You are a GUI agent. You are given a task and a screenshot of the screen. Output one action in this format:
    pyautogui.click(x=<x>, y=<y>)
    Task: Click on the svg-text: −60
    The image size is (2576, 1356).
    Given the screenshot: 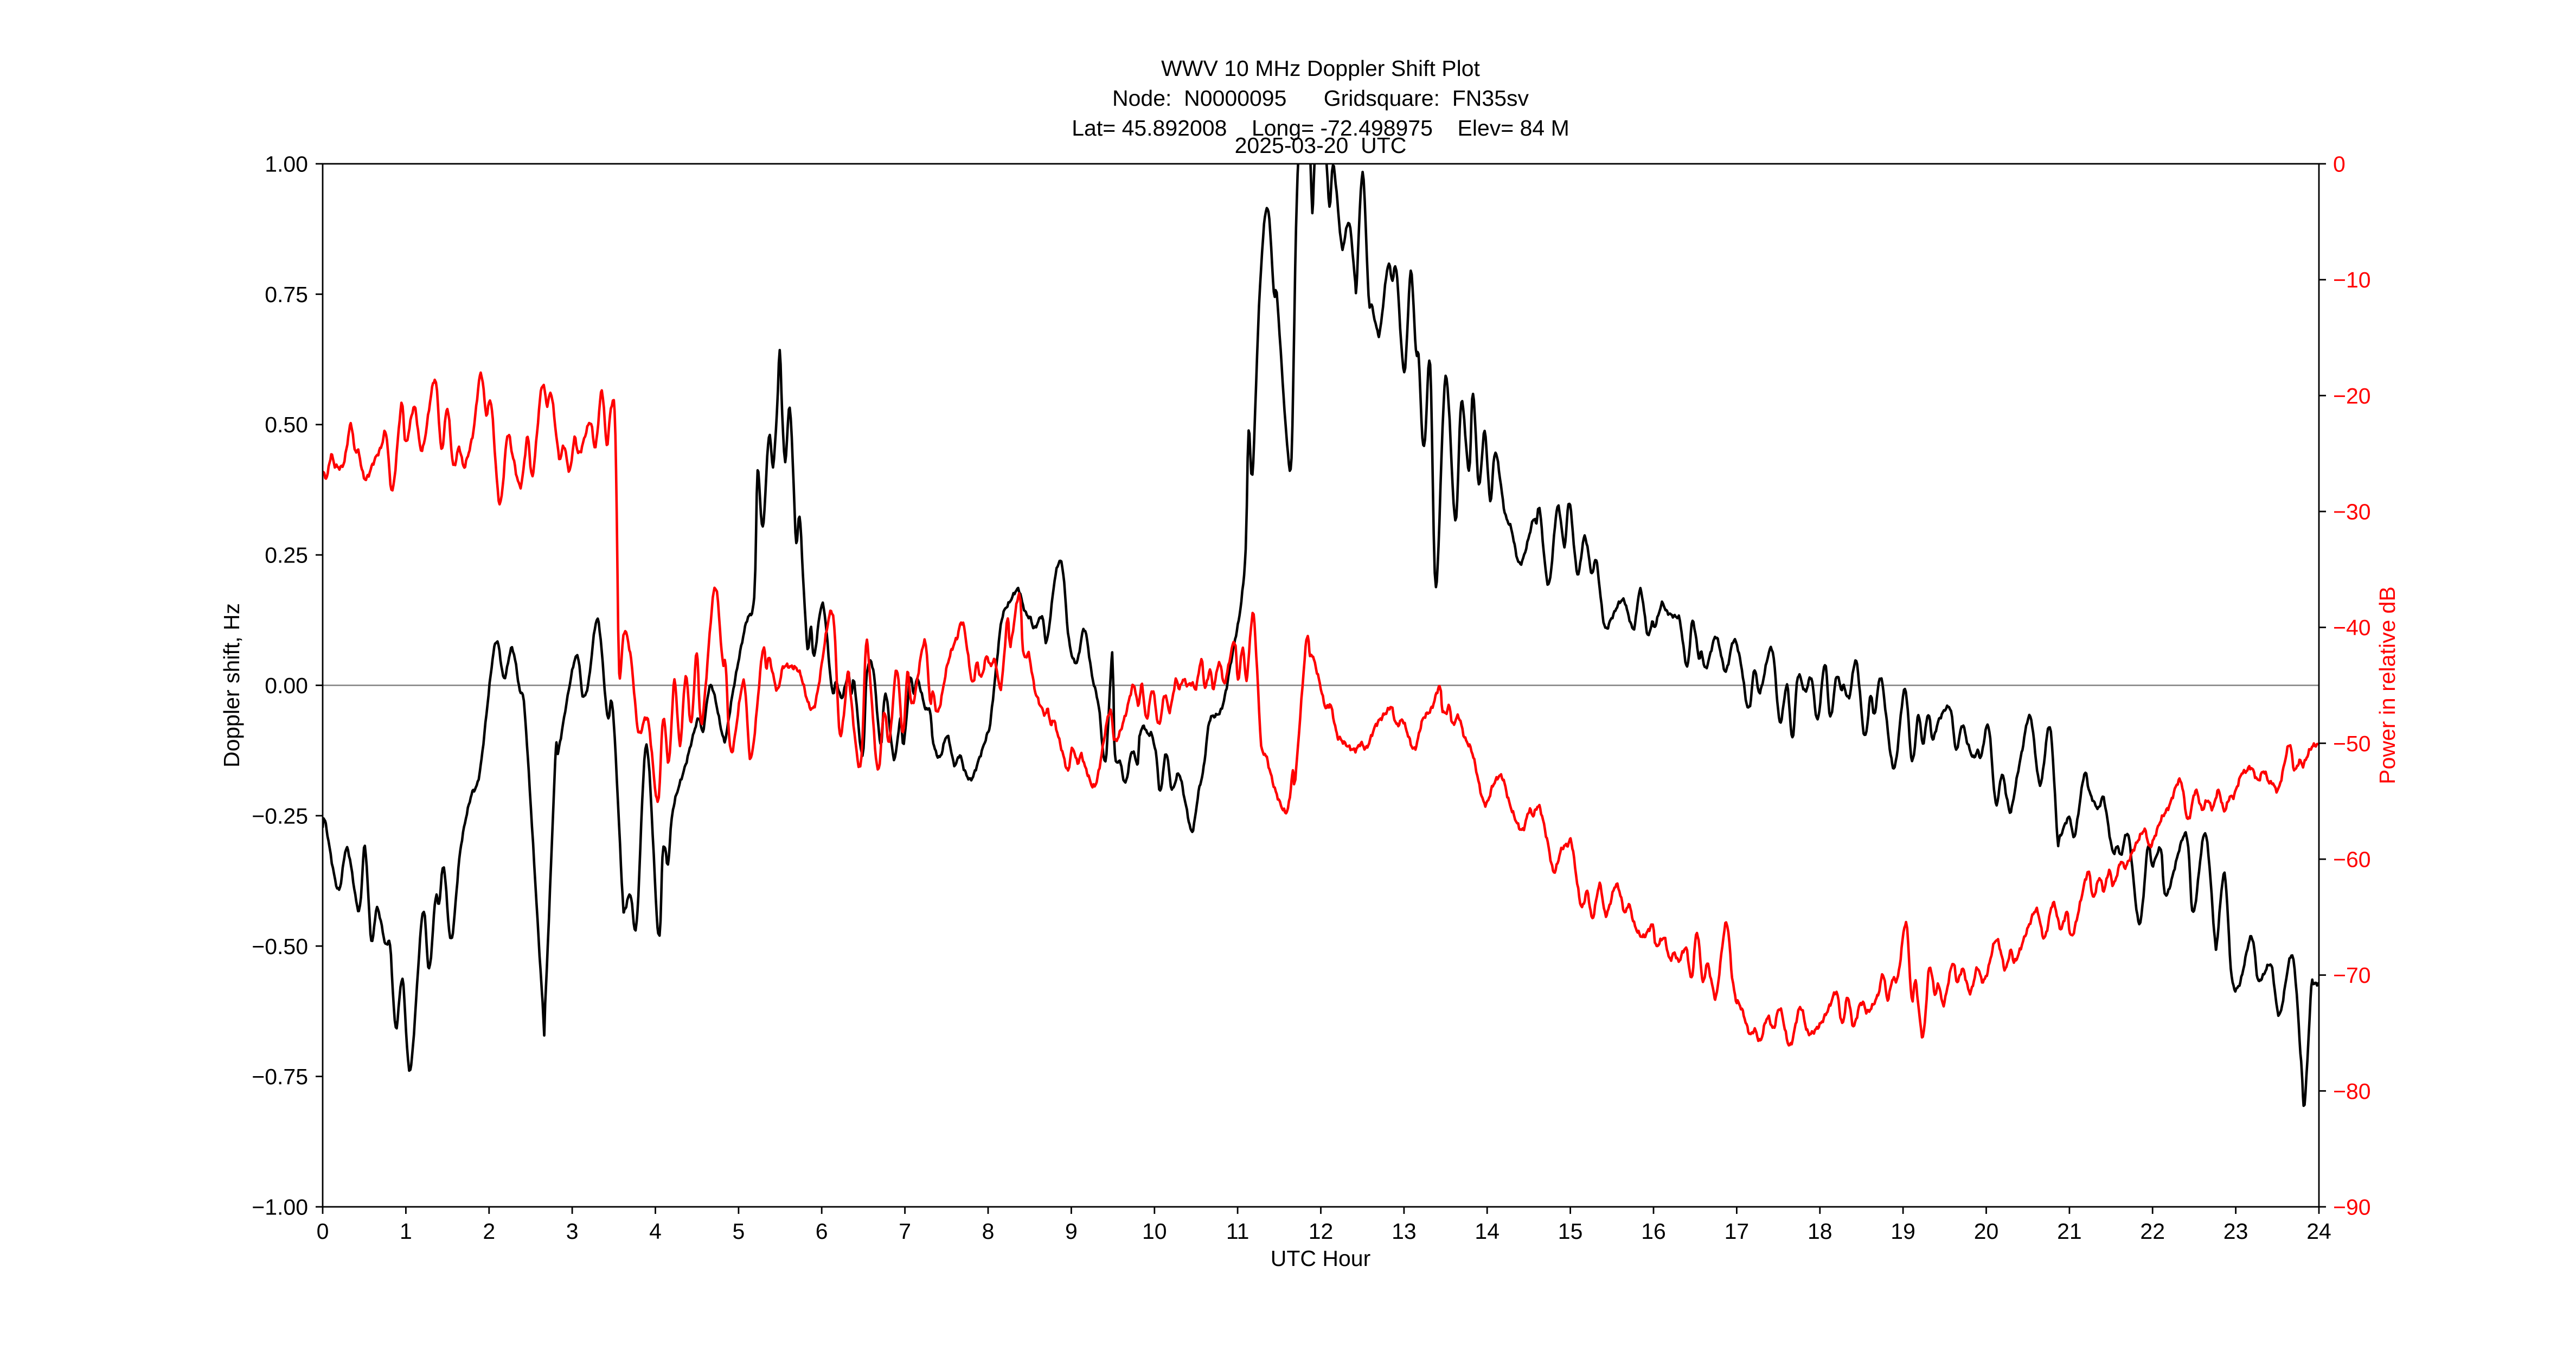 What is the action you would take?
    pyautogui.click(x=2352, y=859)
    